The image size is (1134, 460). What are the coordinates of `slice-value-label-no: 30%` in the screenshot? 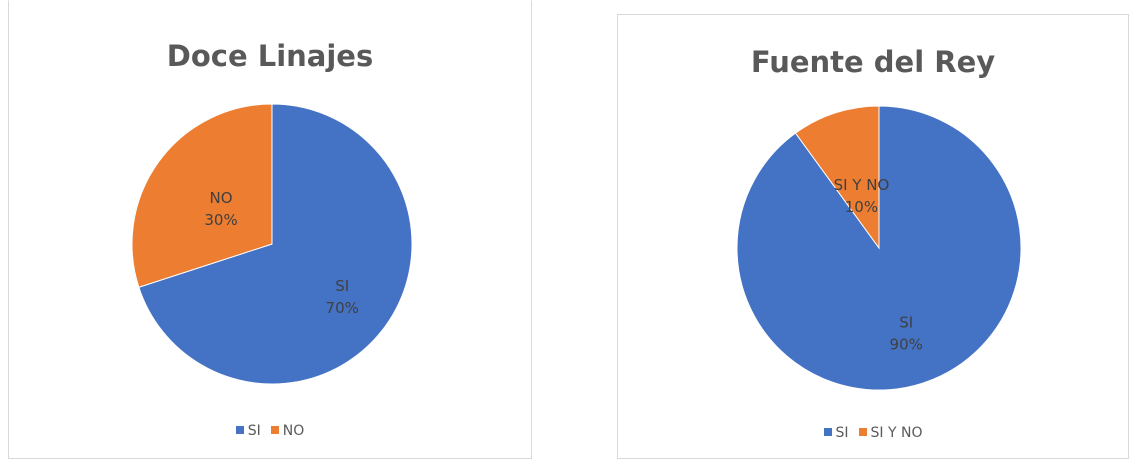 It's located at (220, 220).